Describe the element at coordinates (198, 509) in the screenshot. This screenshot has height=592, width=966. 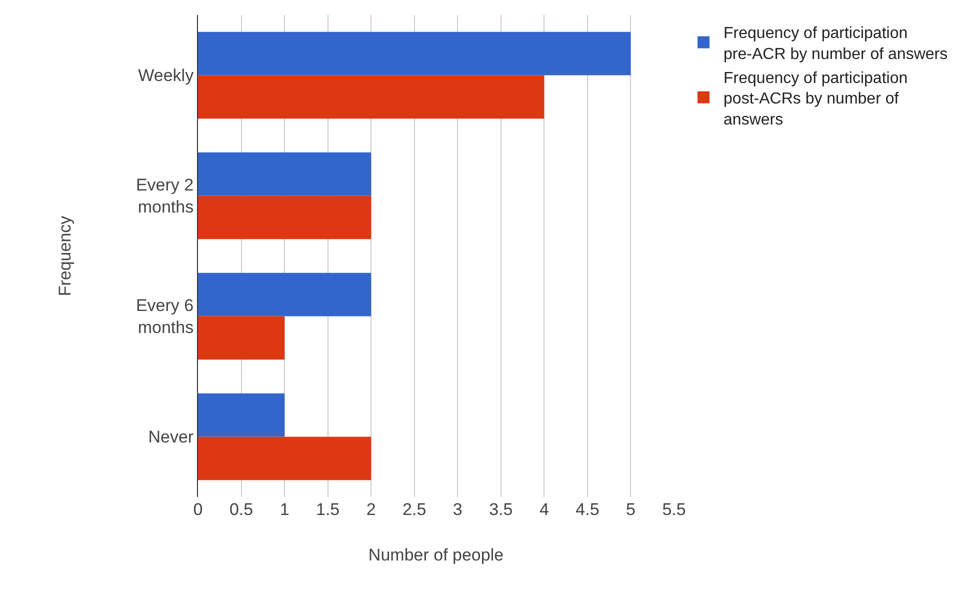
I see `x-tick-label: 0` at that location.